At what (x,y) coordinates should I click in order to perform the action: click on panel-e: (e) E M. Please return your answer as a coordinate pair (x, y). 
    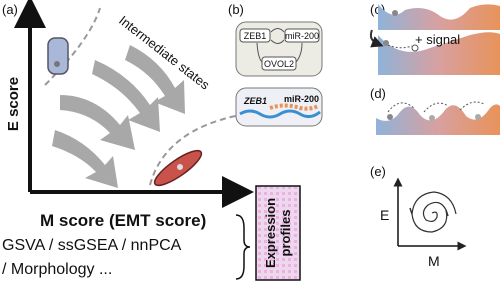
    Looking at the image, I should click on (418, 216).